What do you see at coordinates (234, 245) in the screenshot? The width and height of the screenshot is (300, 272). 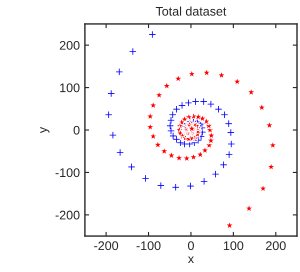 I see `x-tick-label: 100` at bounding box center [234, 245].